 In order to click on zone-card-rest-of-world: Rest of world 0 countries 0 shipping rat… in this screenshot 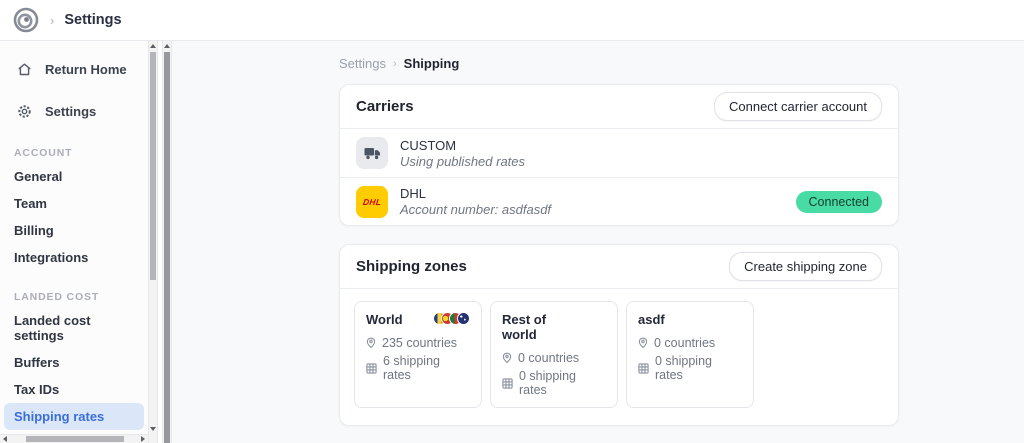, I will do `click(554, 354)`.